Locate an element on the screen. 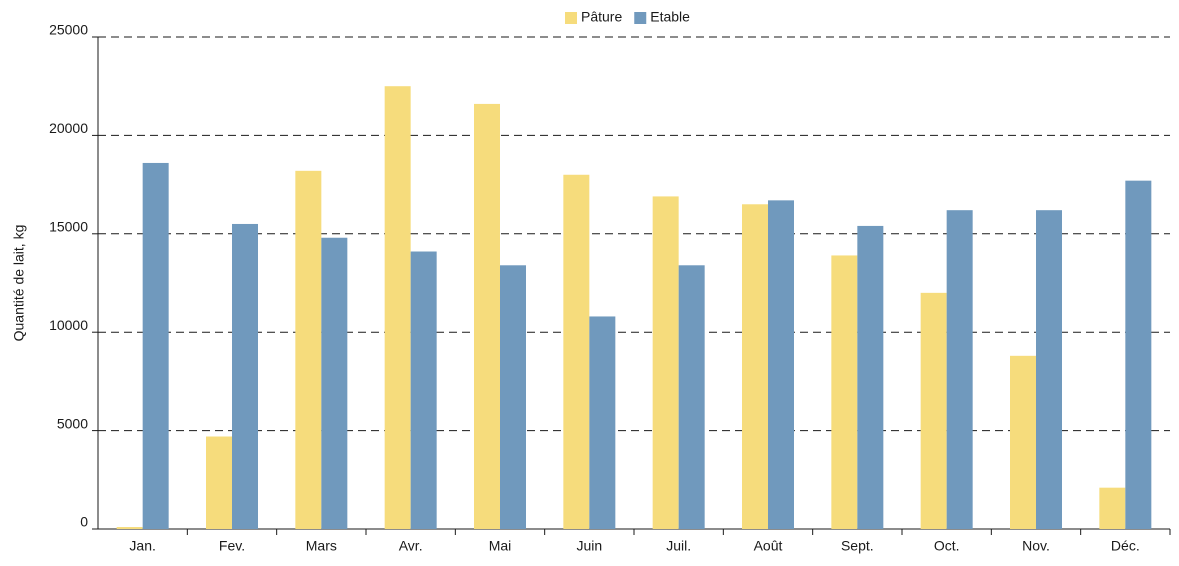 This screenshot has width=1179, height=566. legend-label: Pâture is located at coordinates (601, 17).